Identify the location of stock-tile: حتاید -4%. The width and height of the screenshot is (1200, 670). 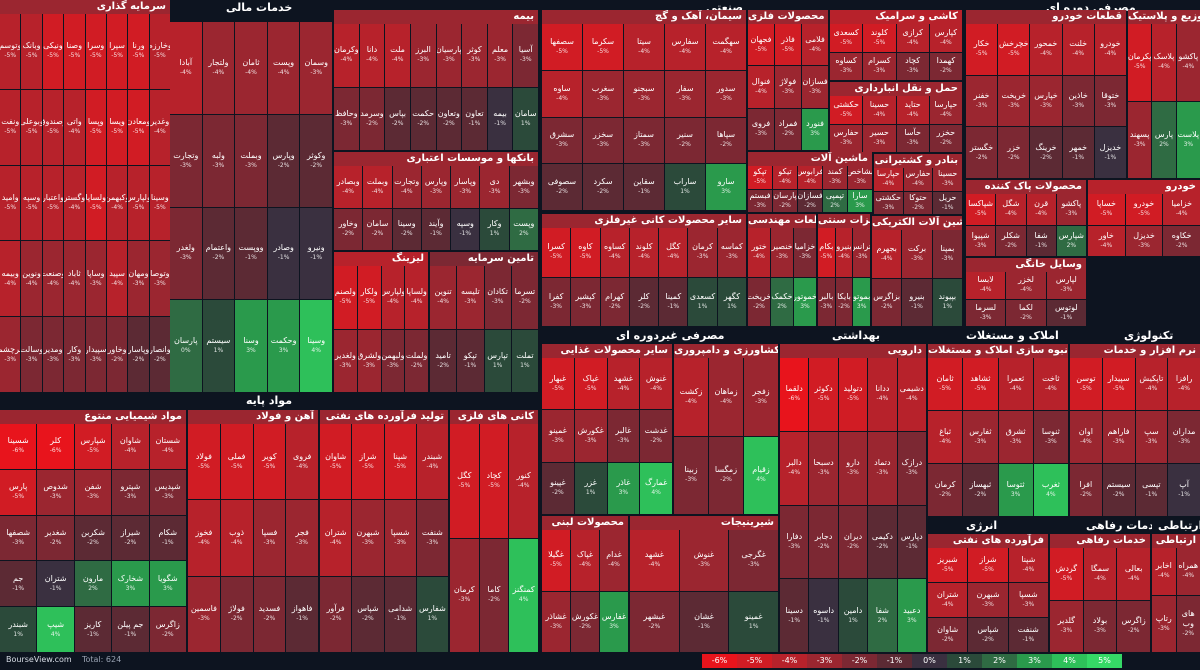
(912, 110).